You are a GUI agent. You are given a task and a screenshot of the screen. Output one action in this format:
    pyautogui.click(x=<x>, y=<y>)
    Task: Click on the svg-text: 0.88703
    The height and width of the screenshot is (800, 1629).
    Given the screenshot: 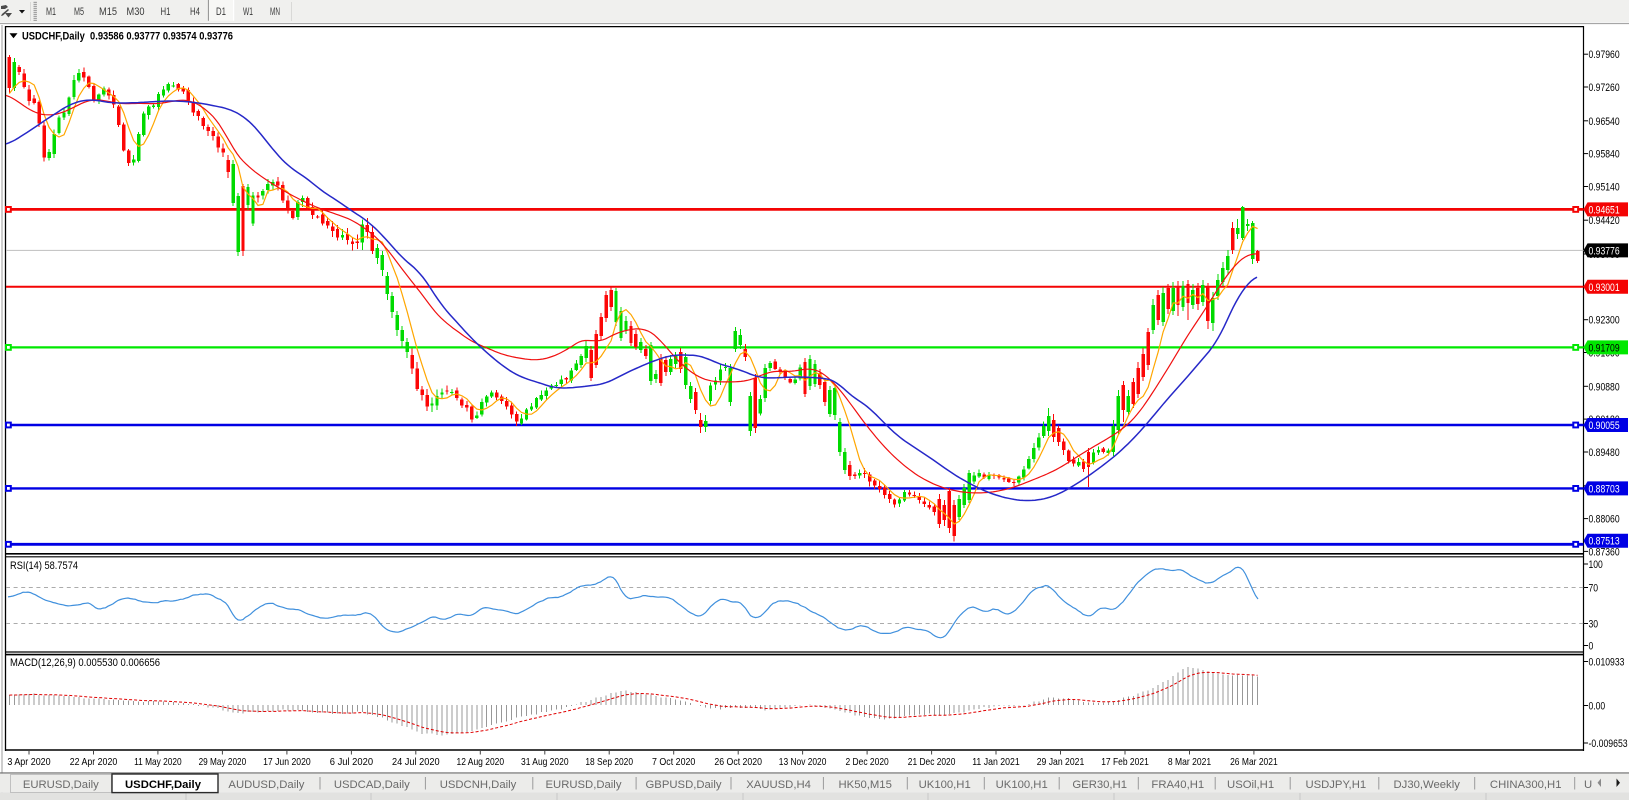 What is the action you would take?
    pyautogui.click(x=1604, y=489)
    